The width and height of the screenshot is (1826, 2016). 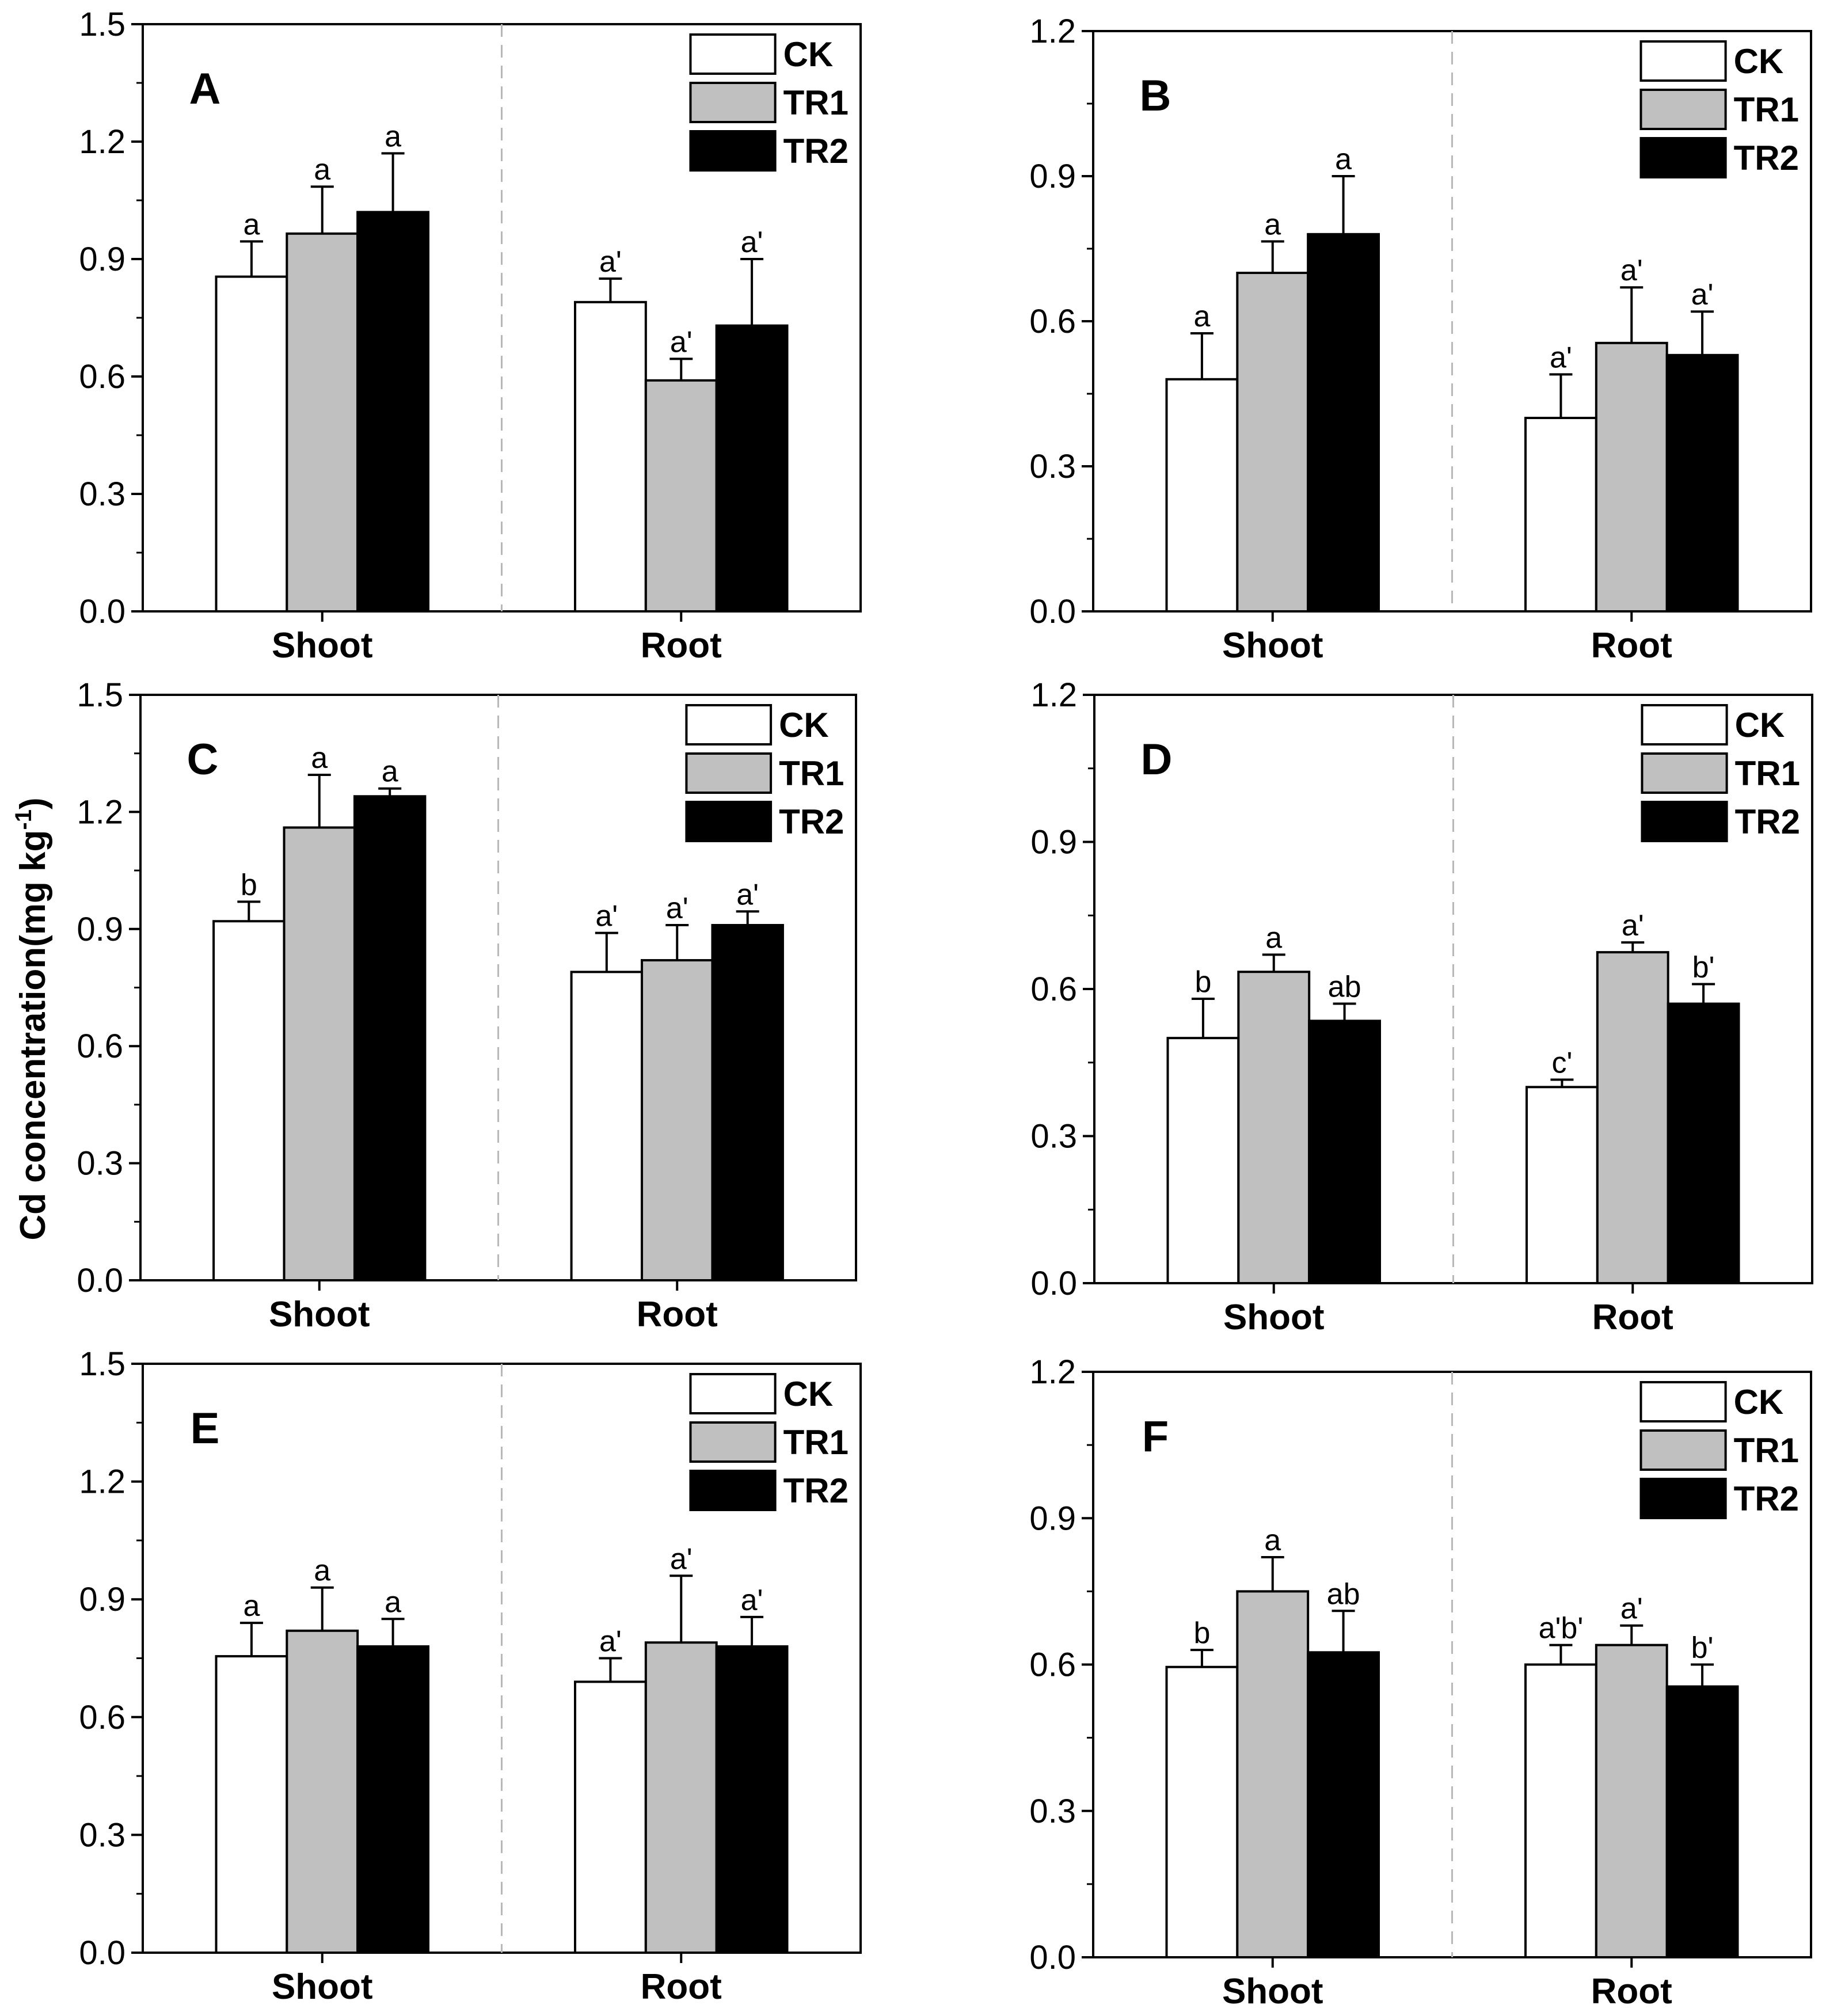 I want to click on panel-d-category-label: Shoot, so click(x=1274, y=1317).